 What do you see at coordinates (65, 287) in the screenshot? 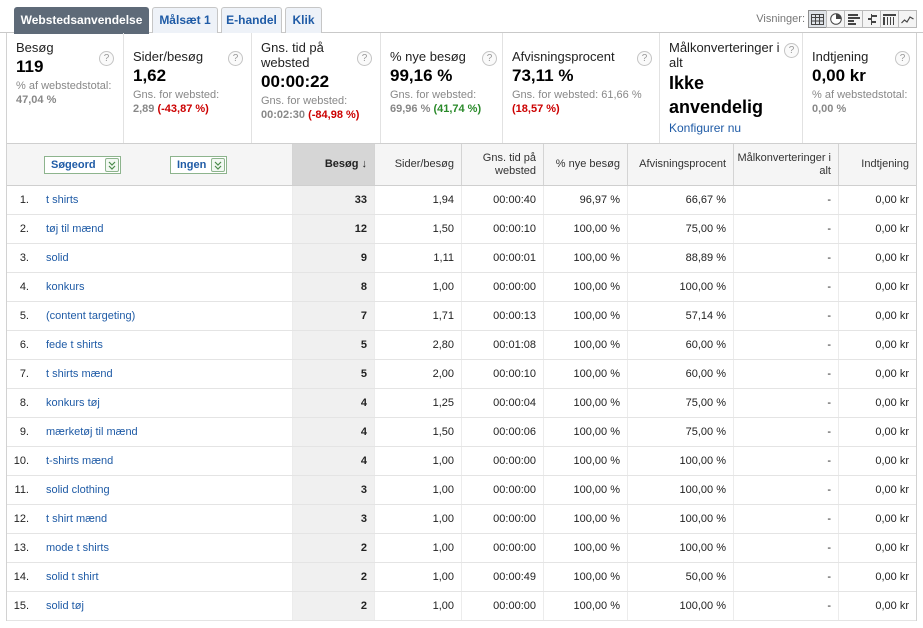
I see `keyword-link: konkurs` at bounding box center [65, 287].